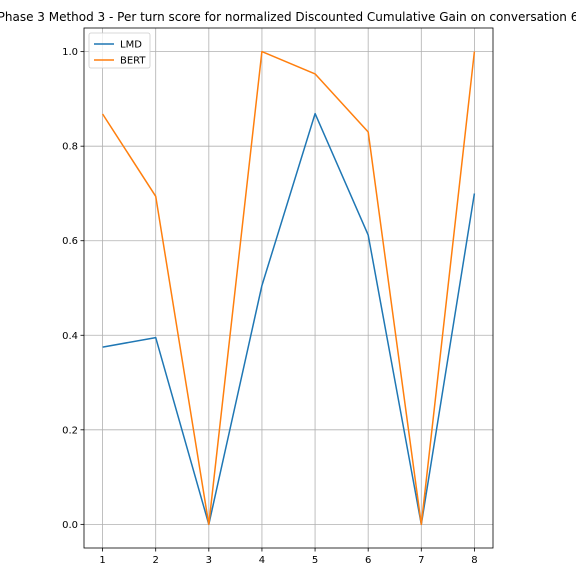 Image resolution: width=576 pixels, height=576 pixels. I want to click on y-tick-label: 0.4, so click(70, 336).